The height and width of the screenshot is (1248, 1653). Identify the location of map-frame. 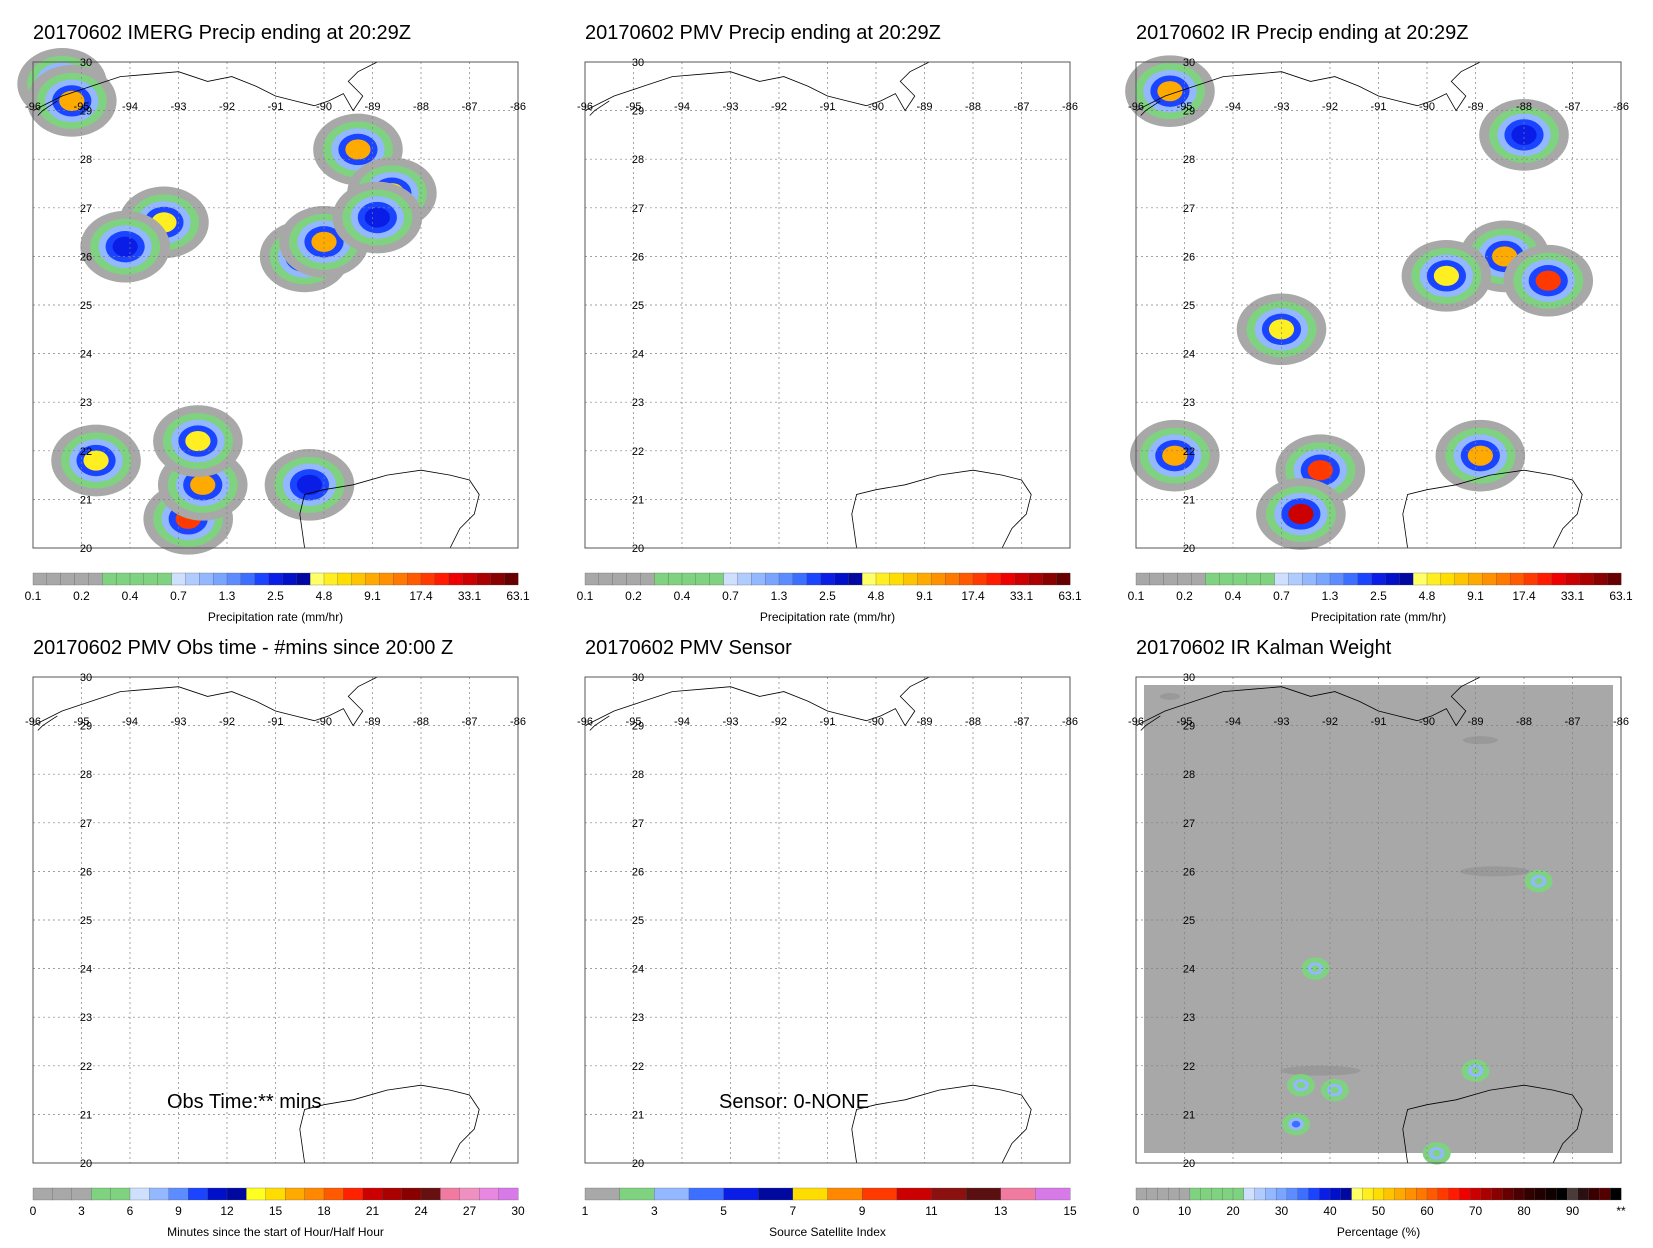
(1378, 920).